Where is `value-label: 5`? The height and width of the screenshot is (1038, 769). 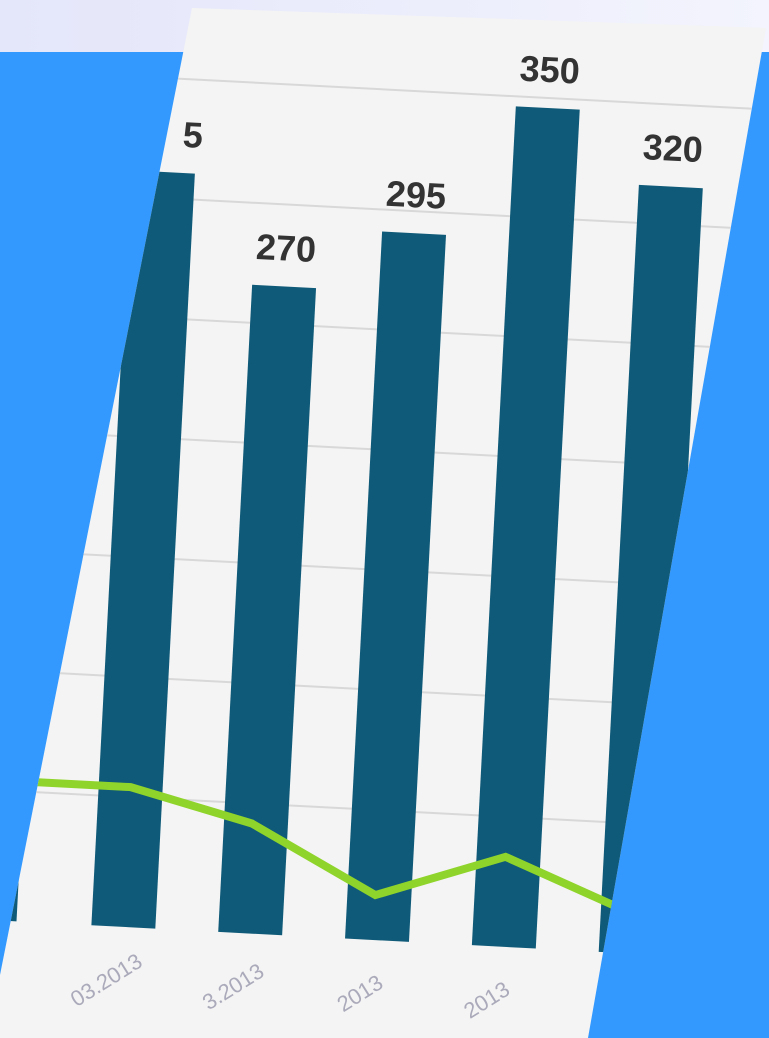 value-label: 5 is located at coordinates (193, 135).